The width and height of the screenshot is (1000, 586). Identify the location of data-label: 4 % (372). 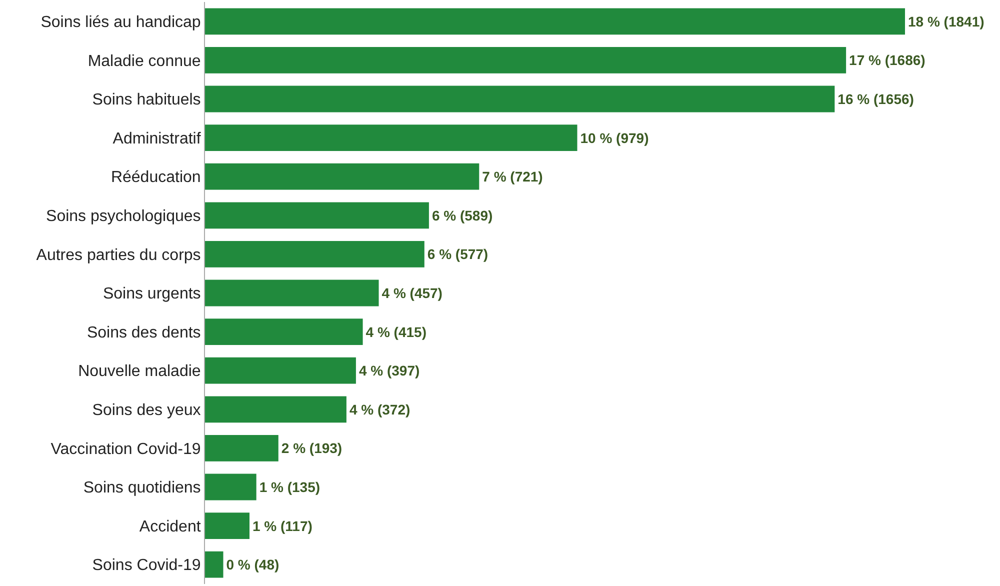
(379, 409).